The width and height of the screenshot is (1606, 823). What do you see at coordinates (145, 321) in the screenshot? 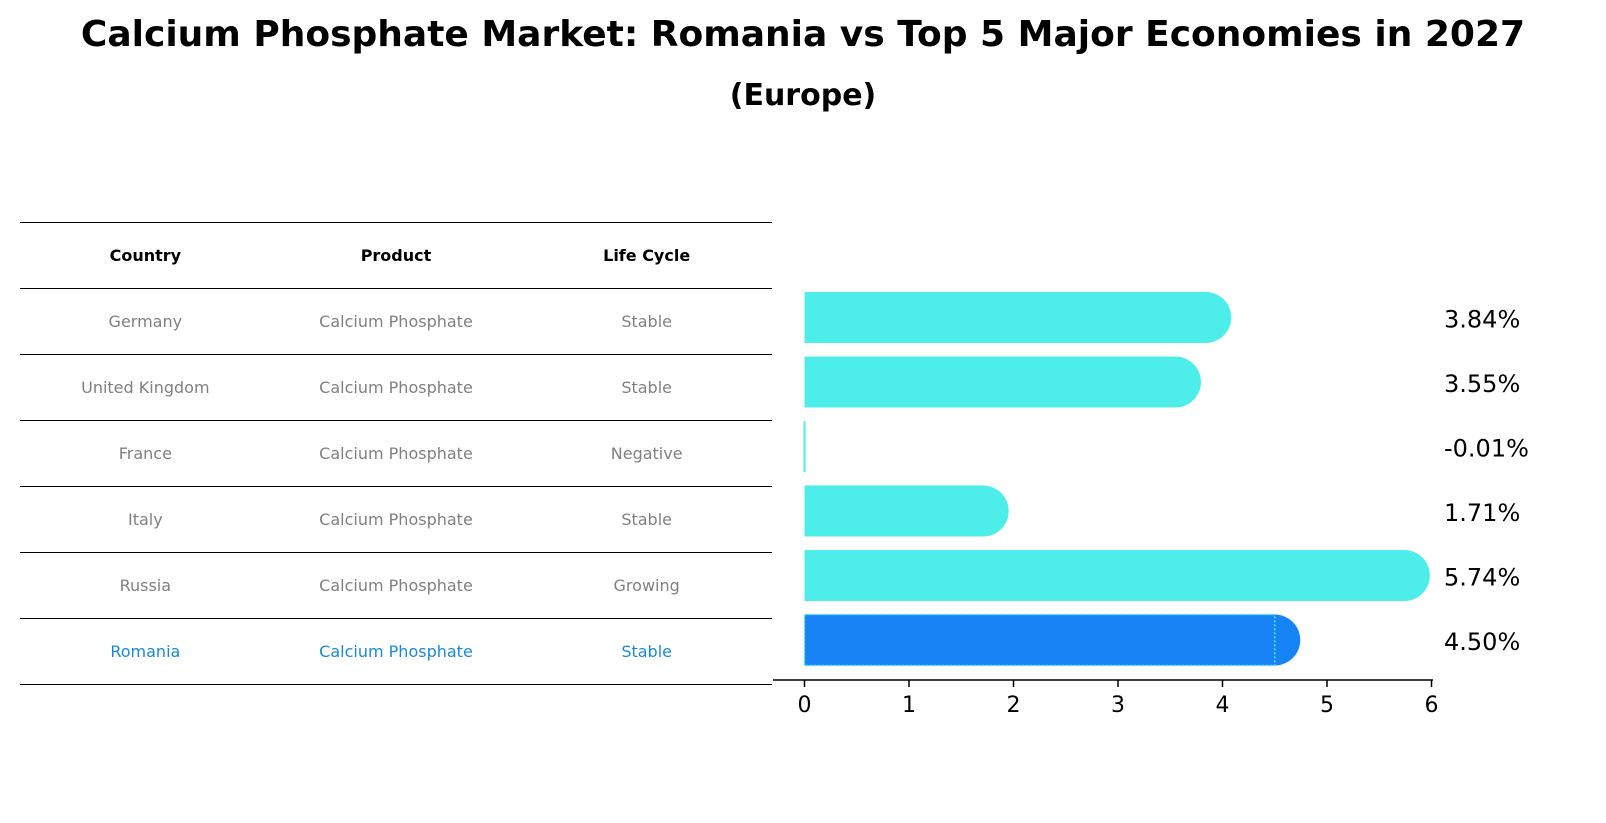
I see `cell-country: Germany` at bounding box center [145, 321].